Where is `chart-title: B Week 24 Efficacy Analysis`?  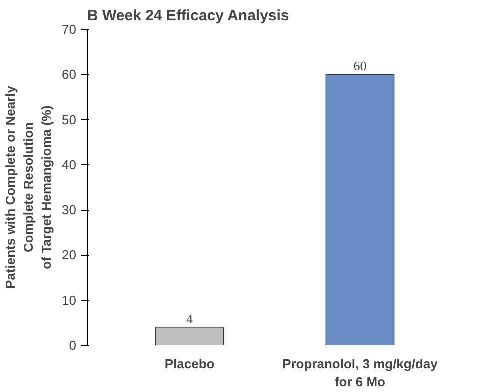
chart-title: B Week 24 Efficacy Analysis is located at coordinates (189, 16).